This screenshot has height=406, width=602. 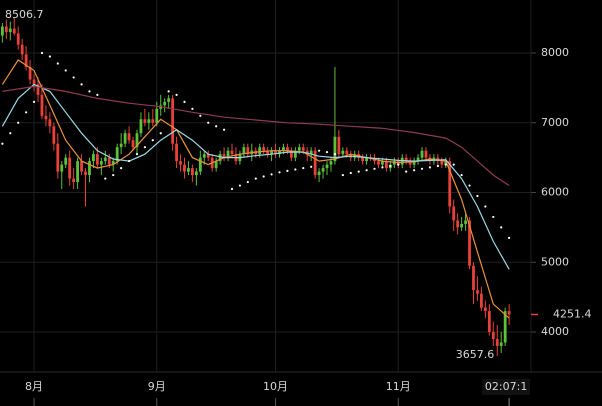 I want to click on y-tick-label: 7000, so click(x=555, y=122).